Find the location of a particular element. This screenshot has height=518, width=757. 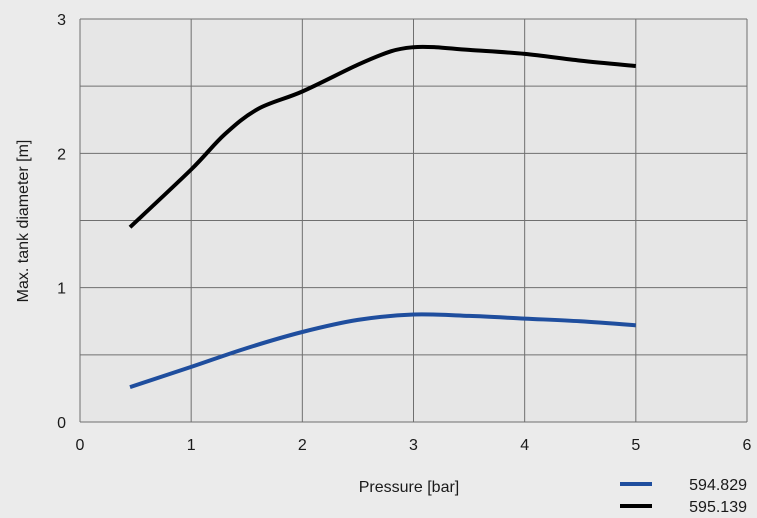

x-tick-label: 6 is located at coordinates (747, 445).